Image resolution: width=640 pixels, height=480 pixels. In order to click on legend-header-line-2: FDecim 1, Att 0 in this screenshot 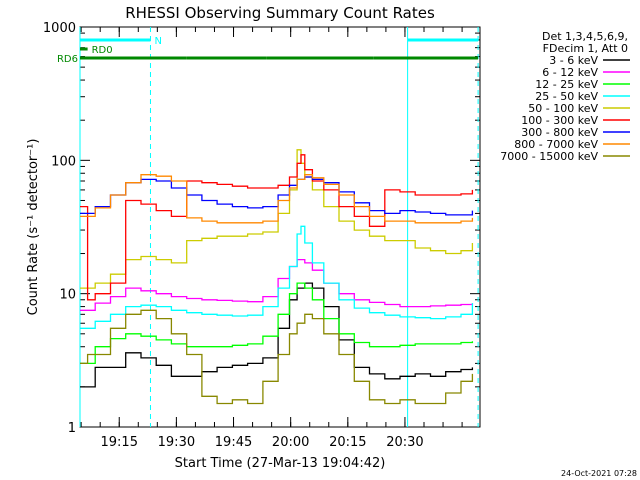, I will do `click(585, 48)`.